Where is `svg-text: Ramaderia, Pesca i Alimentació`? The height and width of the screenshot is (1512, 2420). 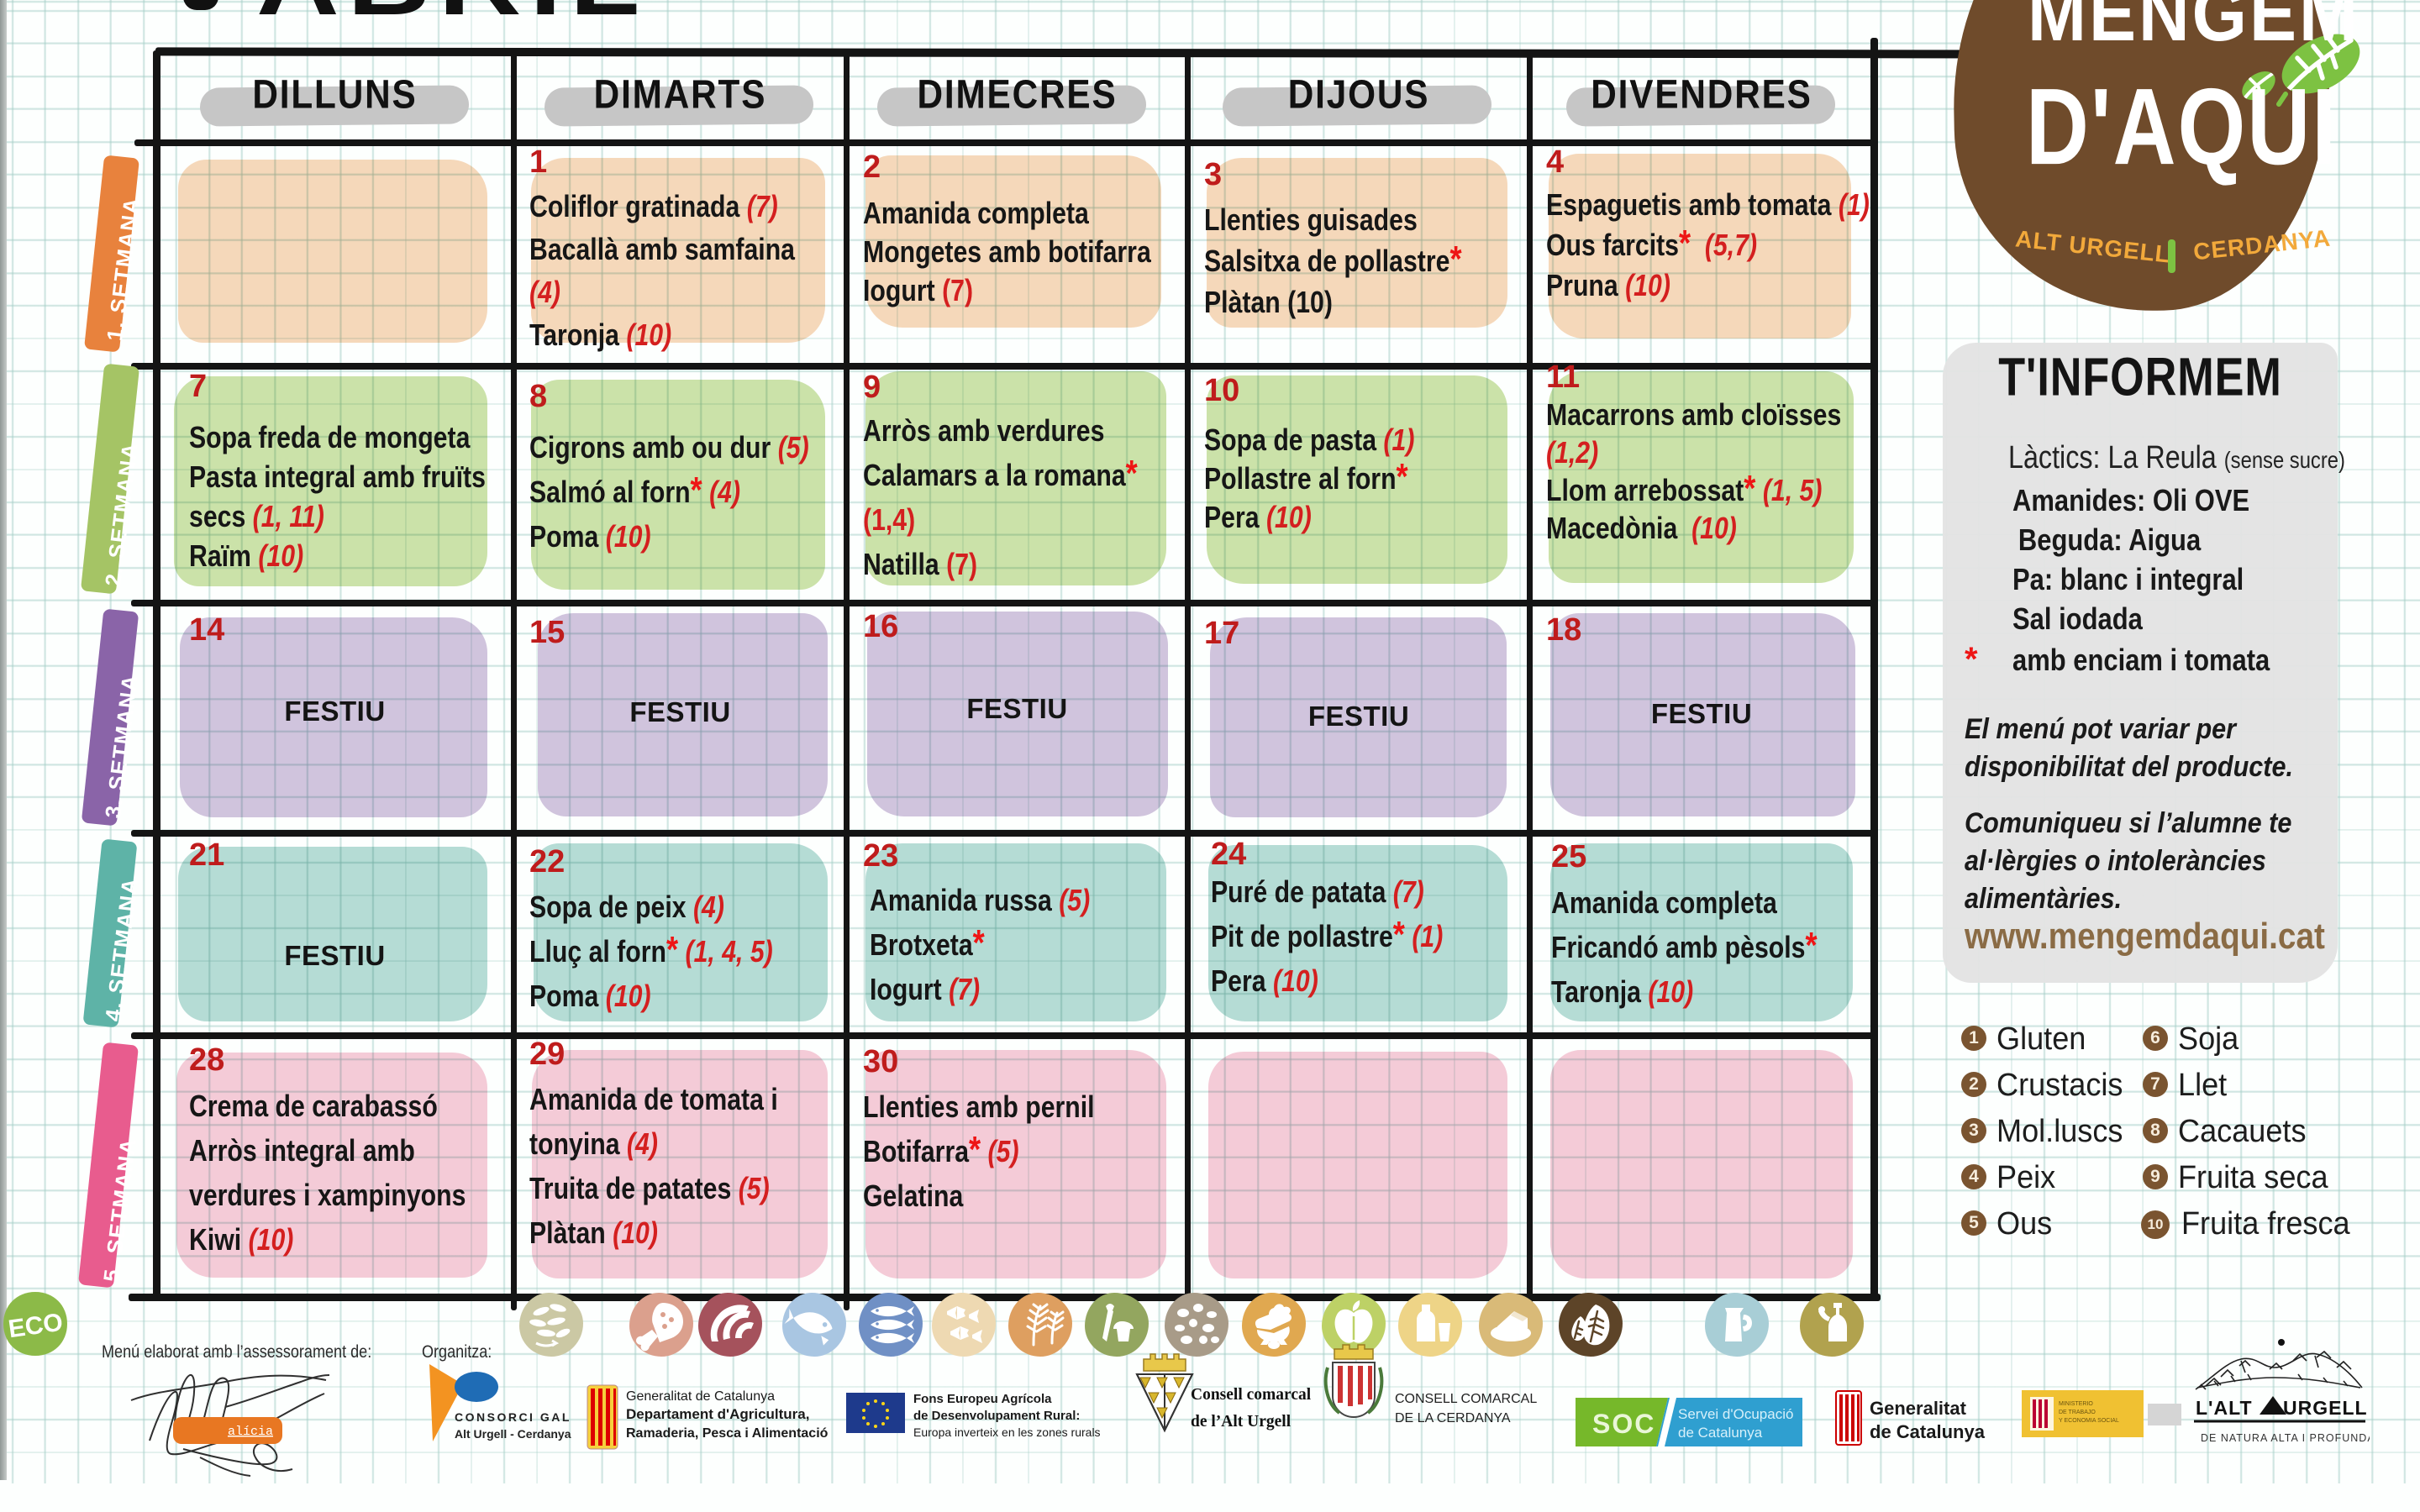
svg-text: Ramaderia, Pesca i Alimentació is located at coordinates (727, 1433).